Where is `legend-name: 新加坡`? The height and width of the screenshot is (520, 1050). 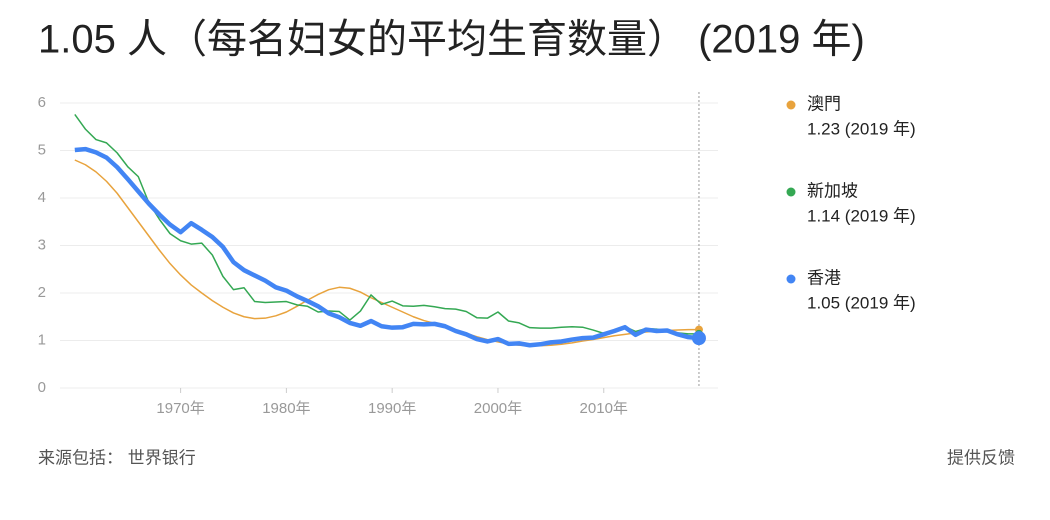 legend-name: 新加坡 is located at coordinates (832, 190).